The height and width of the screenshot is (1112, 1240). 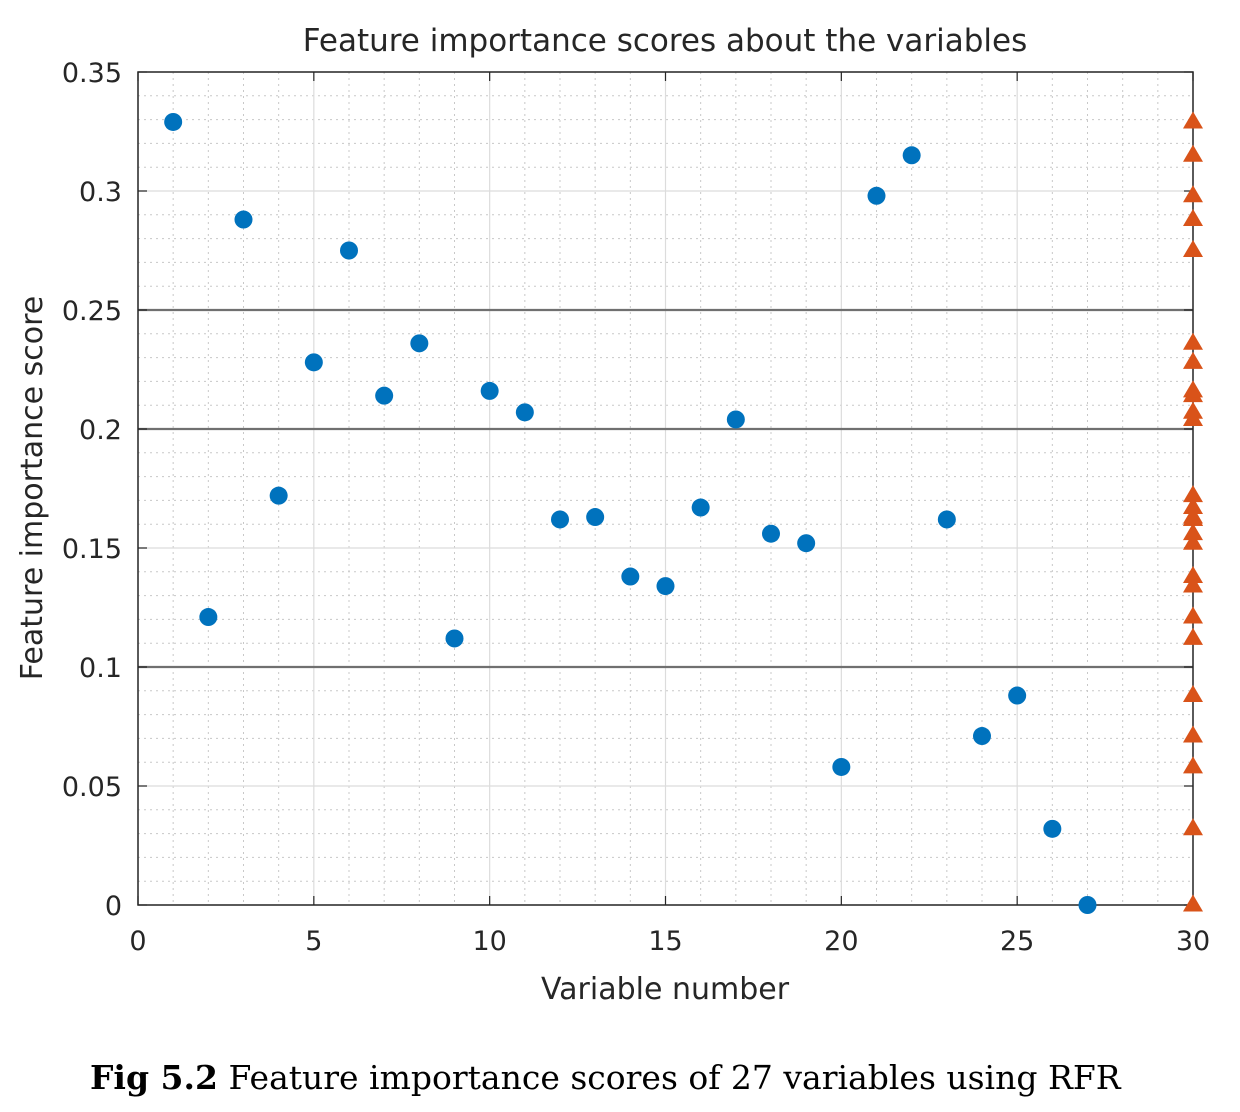 What do you see at coordinates (841, 941) in the screenshot?
I see `x-tick-label: 20` at bounding box center [841, 941].